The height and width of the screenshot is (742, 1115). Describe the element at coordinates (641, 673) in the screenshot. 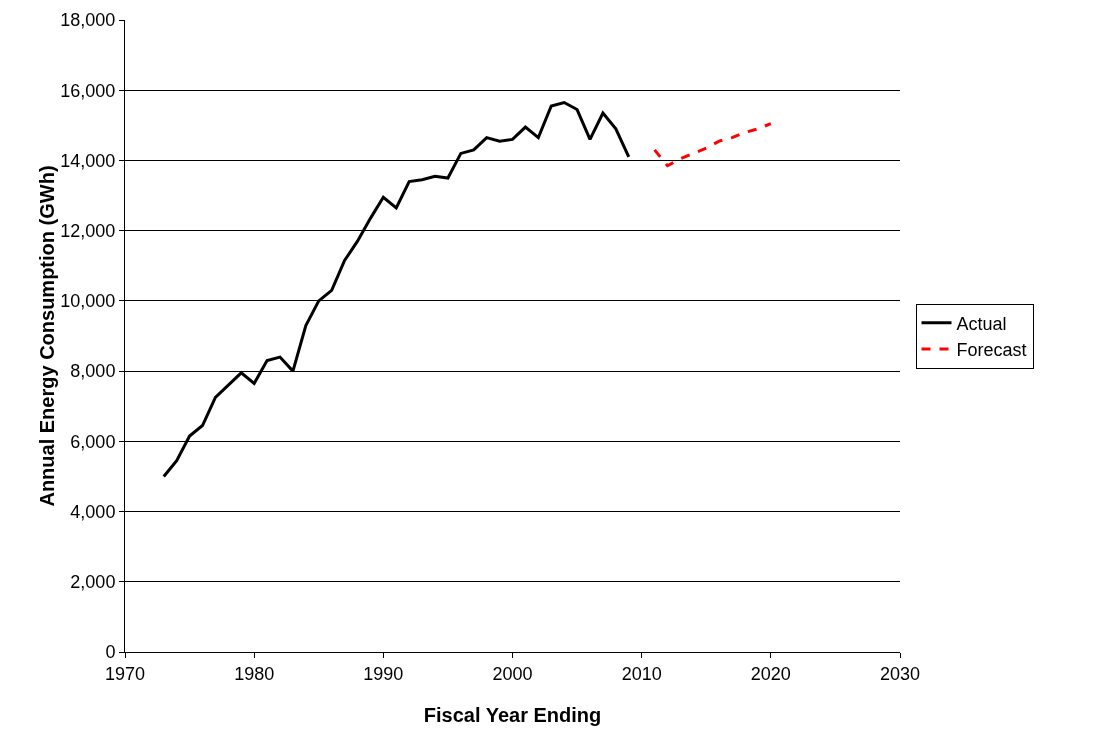

I see `x-tick-label: 2010` at that location.